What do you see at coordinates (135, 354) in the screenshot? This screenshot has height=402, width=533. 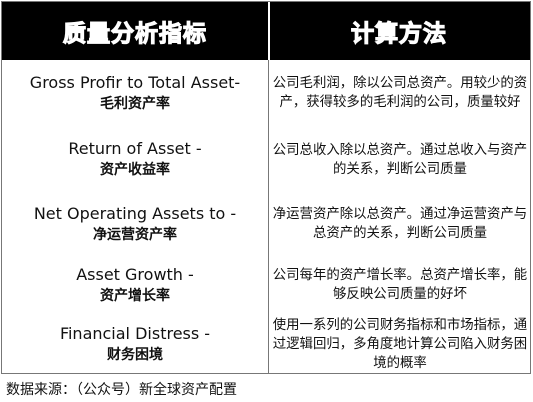 I see `indicator-cn: 财务困境` at bounding box center [135, 354].